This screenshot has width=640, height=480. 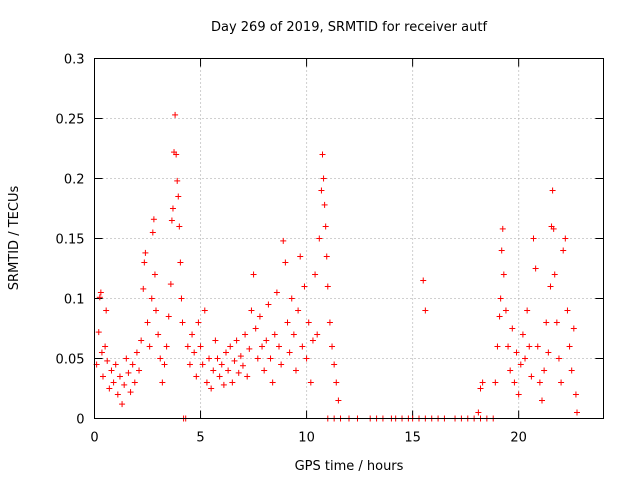 I want to click on y-tick-label: 0.1, so click(x=74, y=300).